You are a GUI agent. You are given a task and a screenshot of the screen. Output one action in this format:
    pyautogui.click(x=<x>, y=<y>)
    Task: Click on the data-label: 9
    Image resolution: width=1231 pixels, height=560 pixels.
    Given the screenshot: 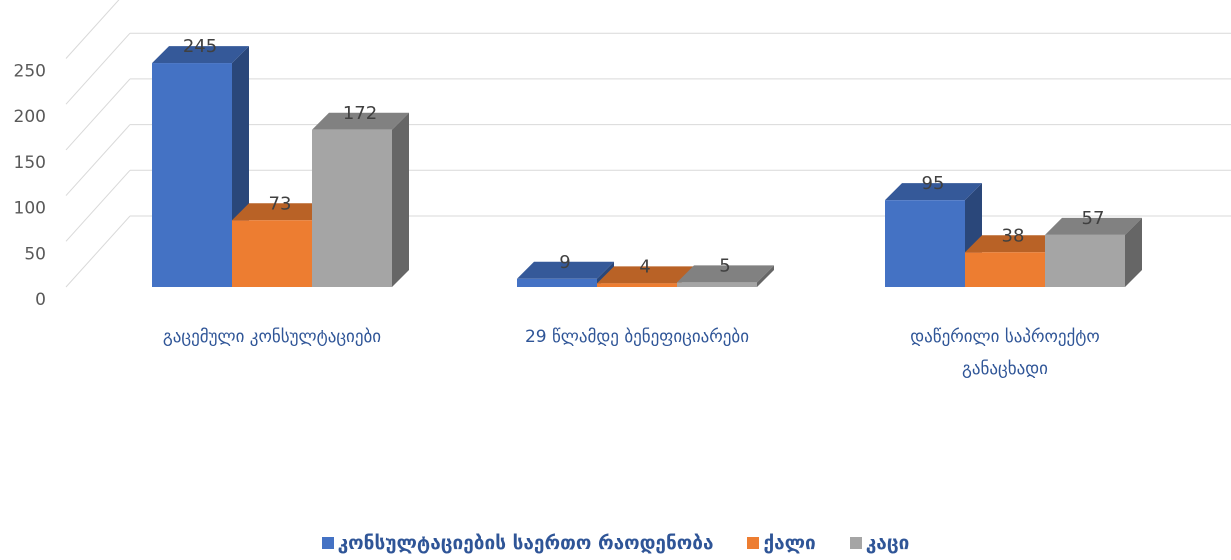 What is the action you would take?
    pyautogui.click(x=564, y=262)
    